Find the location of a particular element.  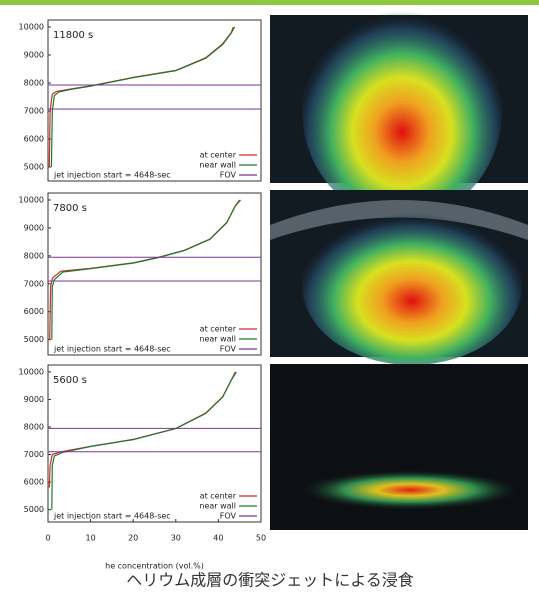

x-tick-label: 0 is located at coordinates (47, 538).